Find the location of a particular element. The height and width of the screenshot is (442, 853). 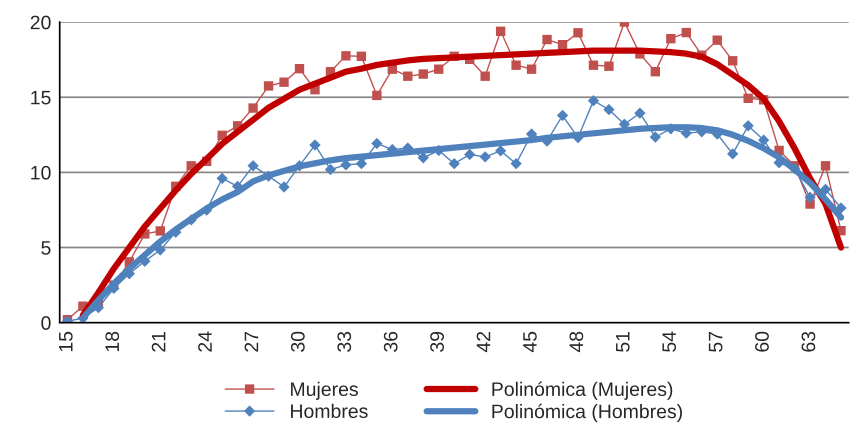

x-tick-label: 15 is located at coordinates (66, 342).